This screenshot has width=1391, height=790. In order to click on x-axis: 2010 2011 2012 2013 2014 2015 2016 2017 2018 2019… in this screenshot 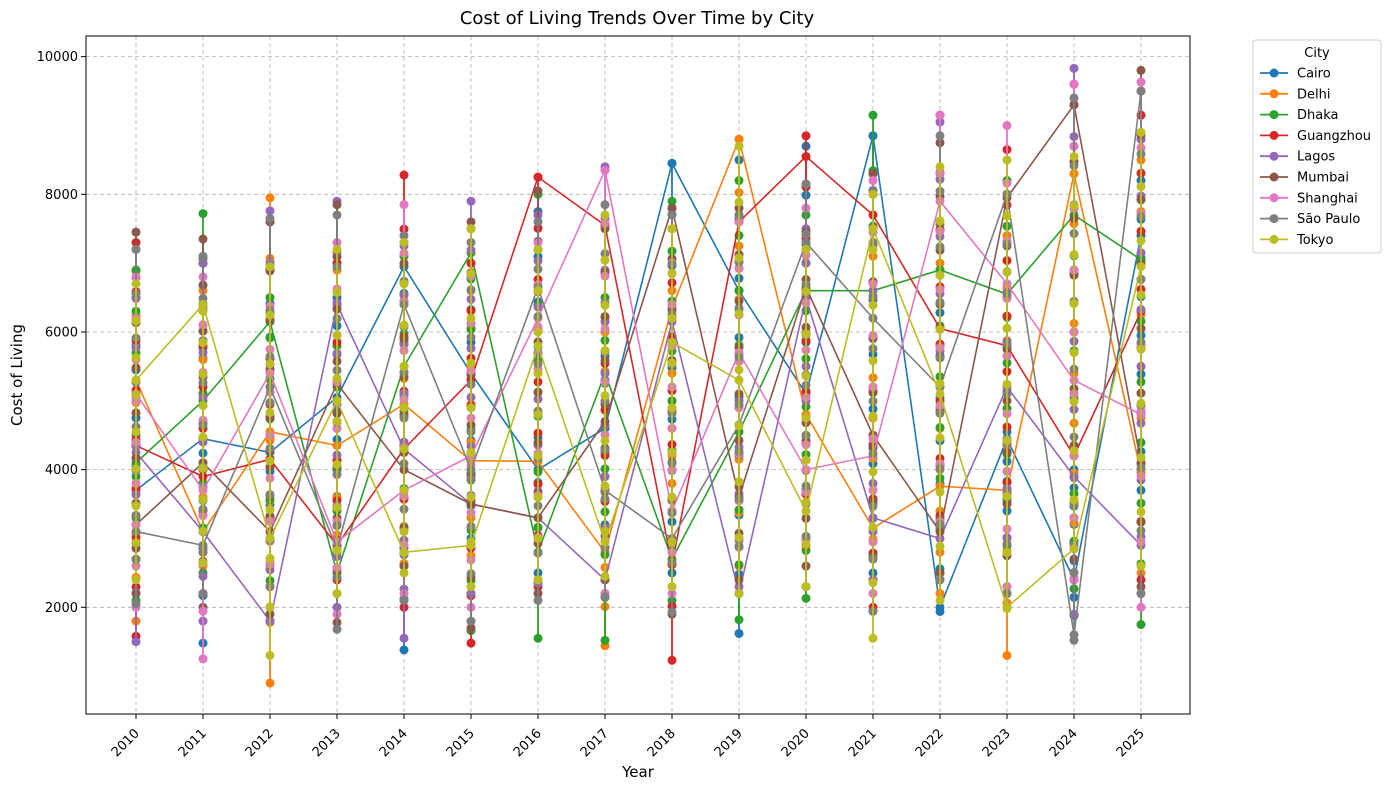, I will do `click(628, 737)`.